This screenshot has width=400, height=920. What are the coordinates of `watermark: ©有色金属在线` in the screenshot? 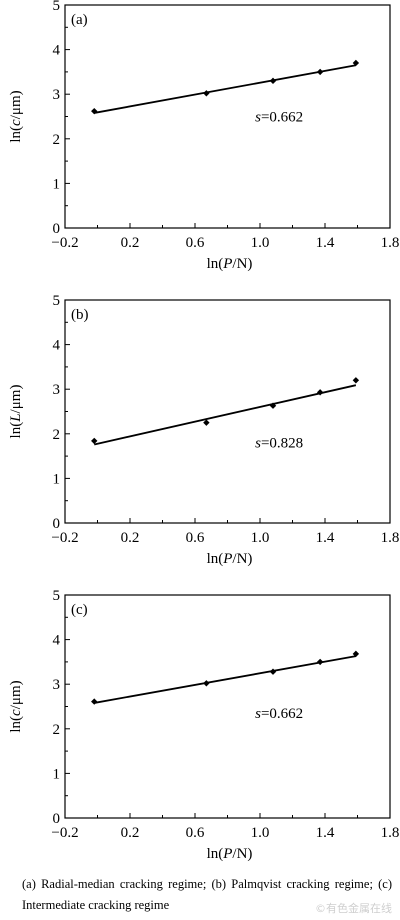 It's located at (353, 908).